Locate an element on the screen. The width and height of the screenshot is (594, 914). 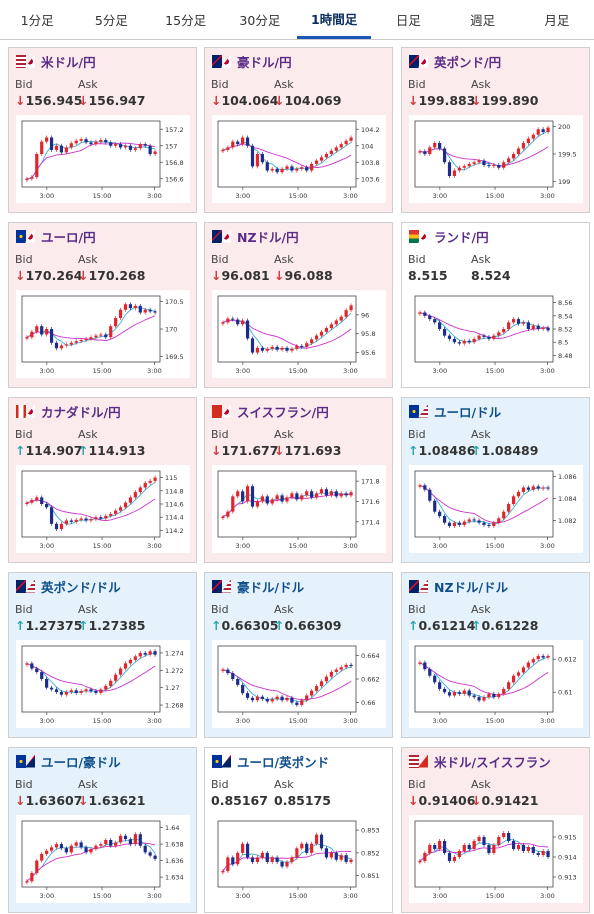
pair-name: 米ドル/円 is located at coordinates (68, 62).